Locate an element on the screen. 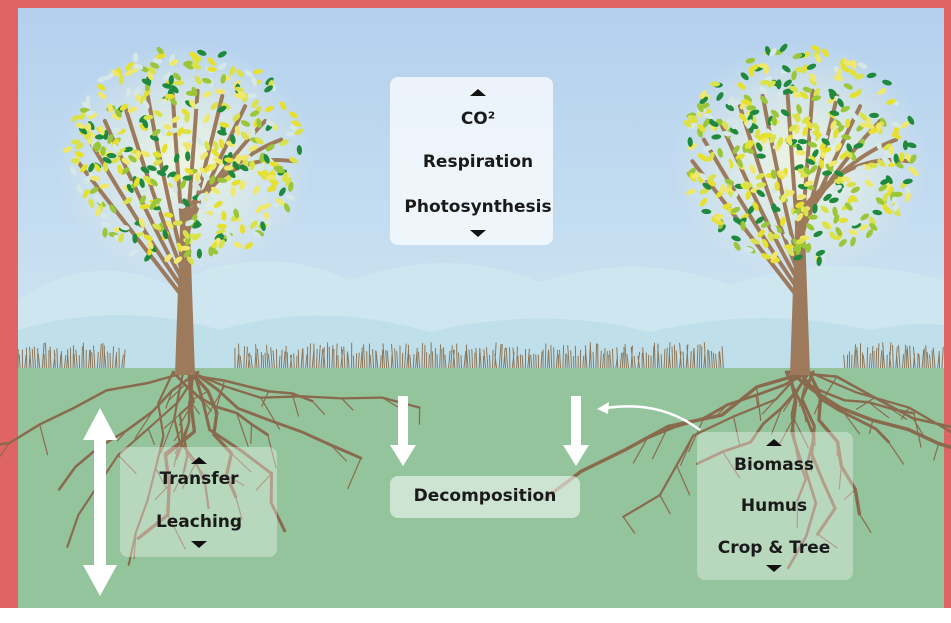  label: Photosynthesis is located at coordinates (477, 207).